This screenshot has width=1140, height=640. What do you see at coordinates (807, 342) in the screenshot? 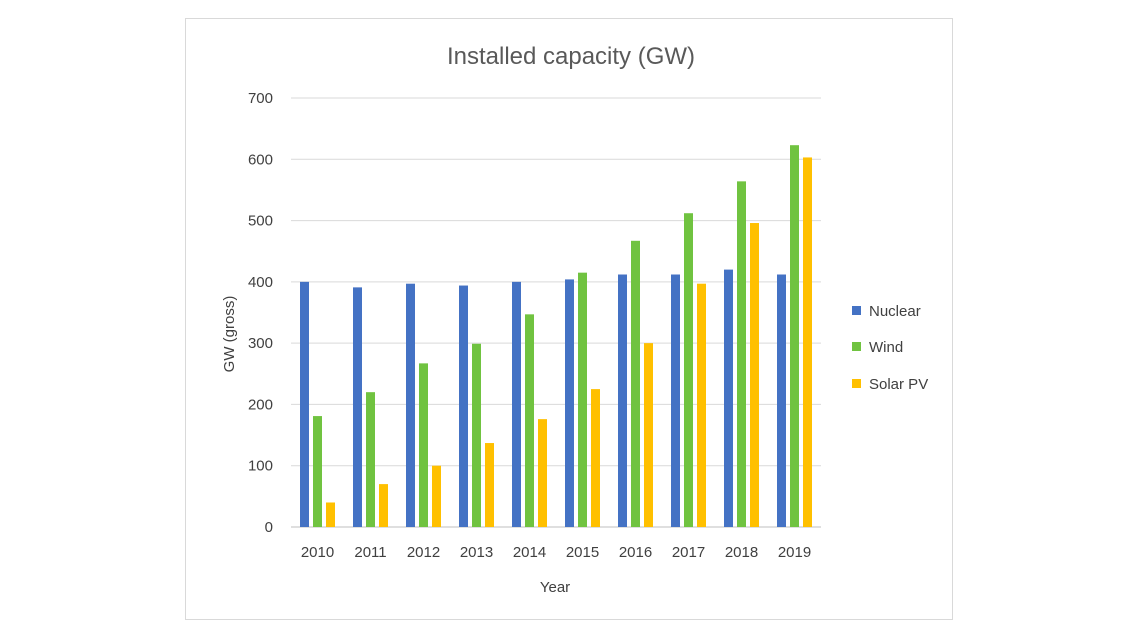
I see `bar-solar-pv-2019` at bounding box center [807, 342].